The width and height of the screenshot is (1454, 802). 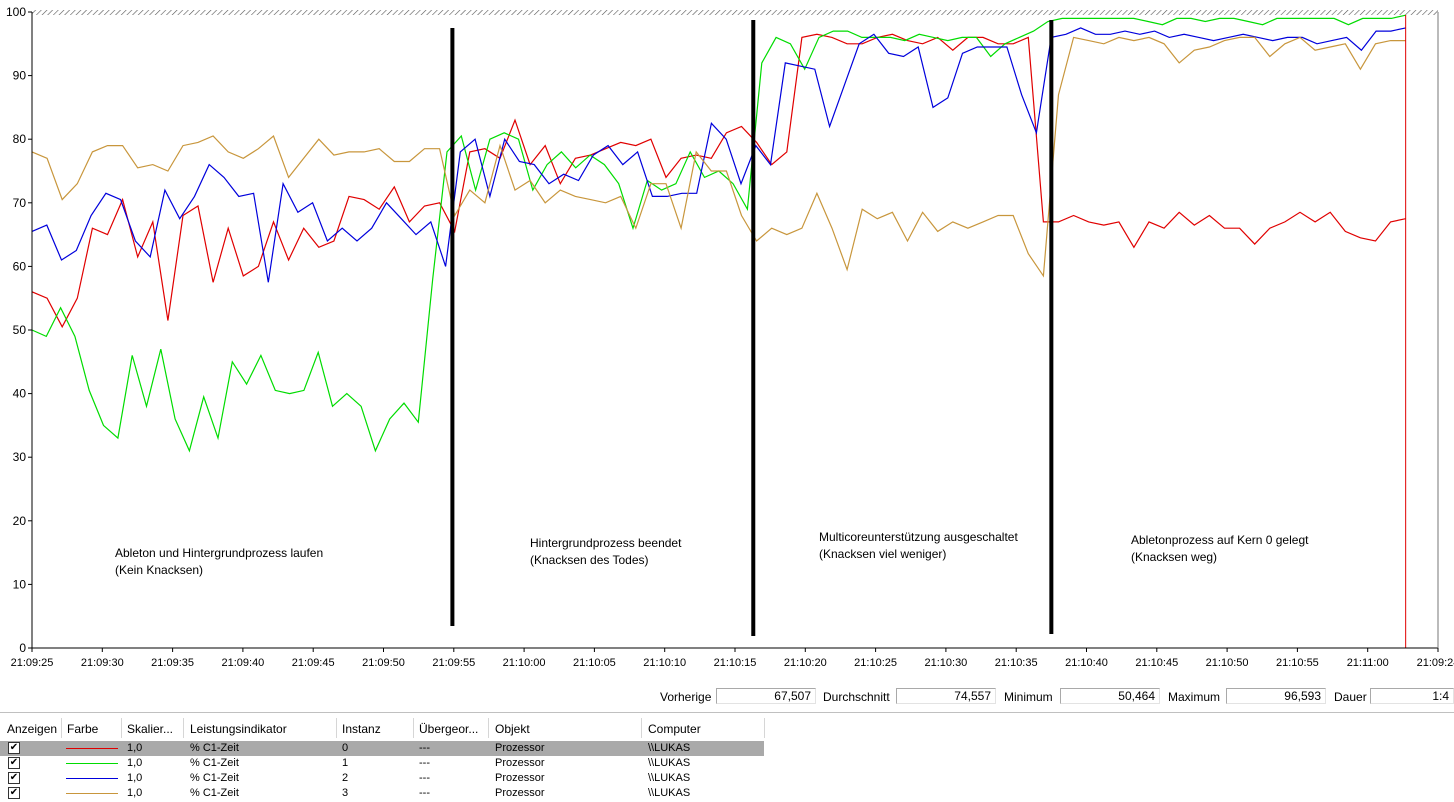 I want to click on average-label: Durchschnitt, so click(x=856, y=697).